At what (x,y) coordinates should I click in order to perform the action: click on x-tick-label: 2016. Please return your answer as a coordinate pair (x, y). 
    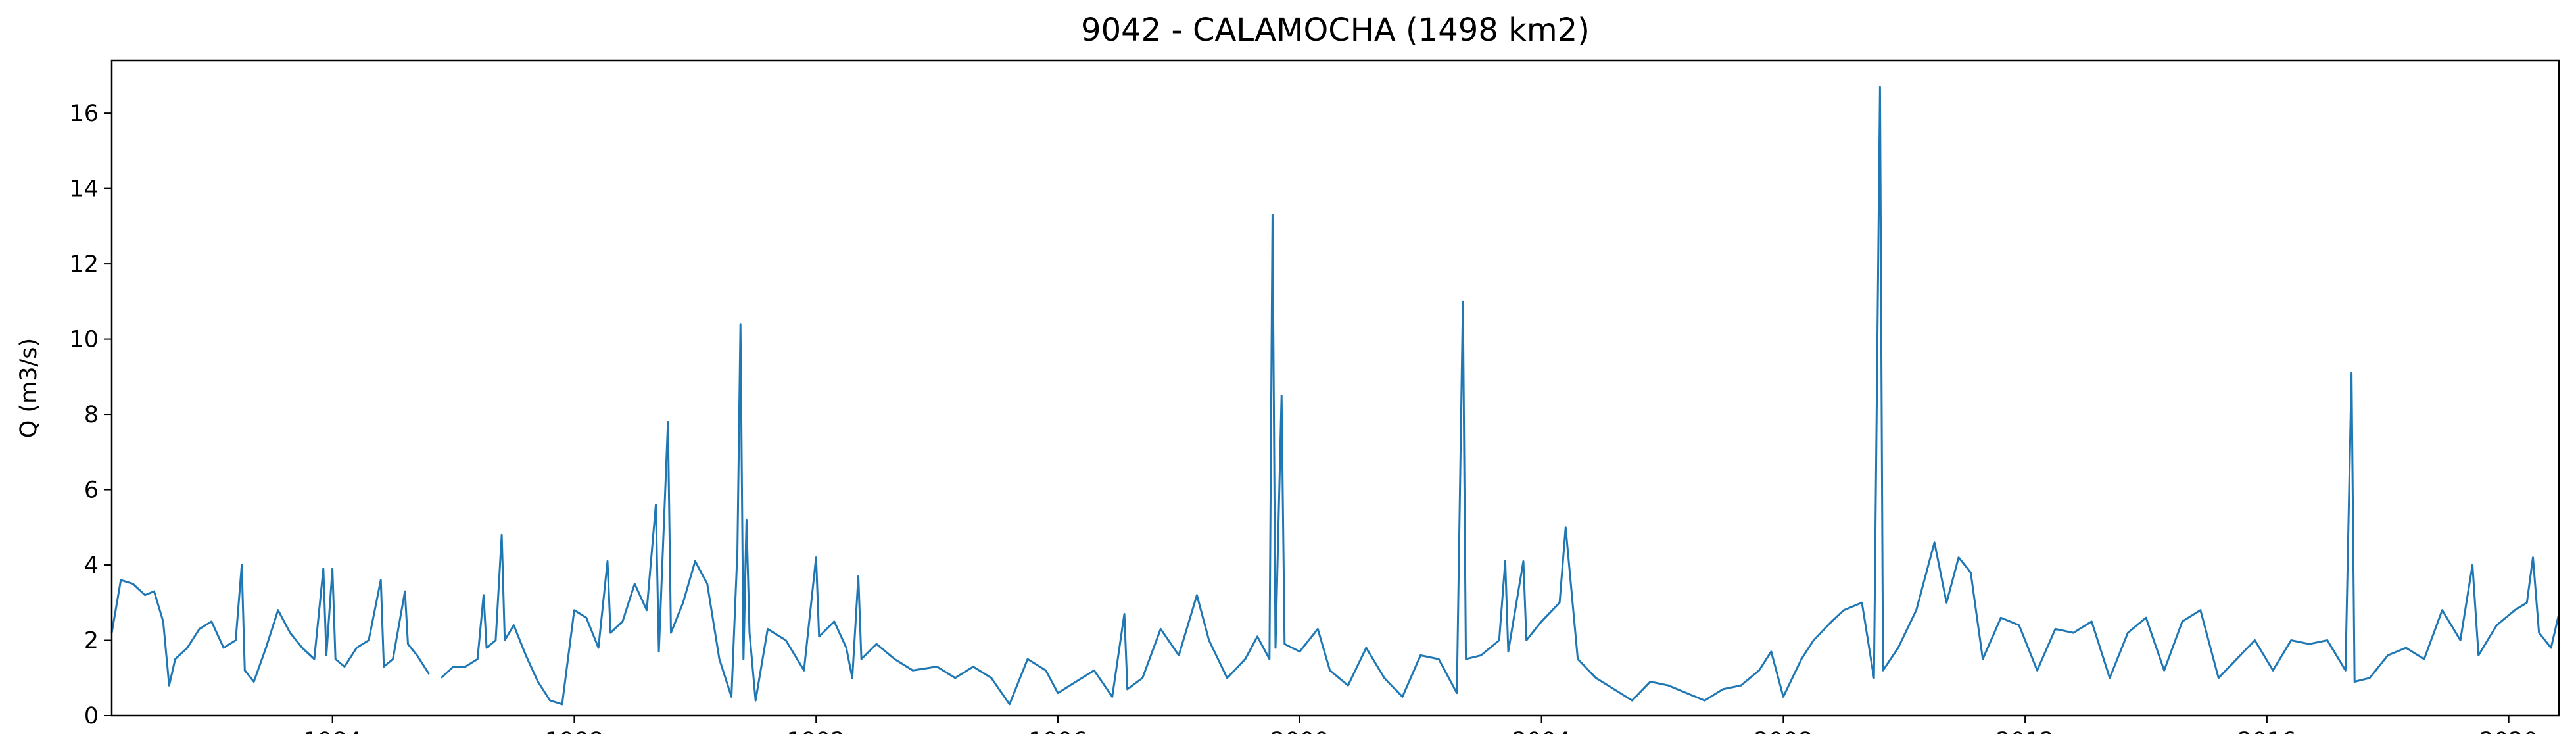
    Looking at the image, I should click on (2267, 731).